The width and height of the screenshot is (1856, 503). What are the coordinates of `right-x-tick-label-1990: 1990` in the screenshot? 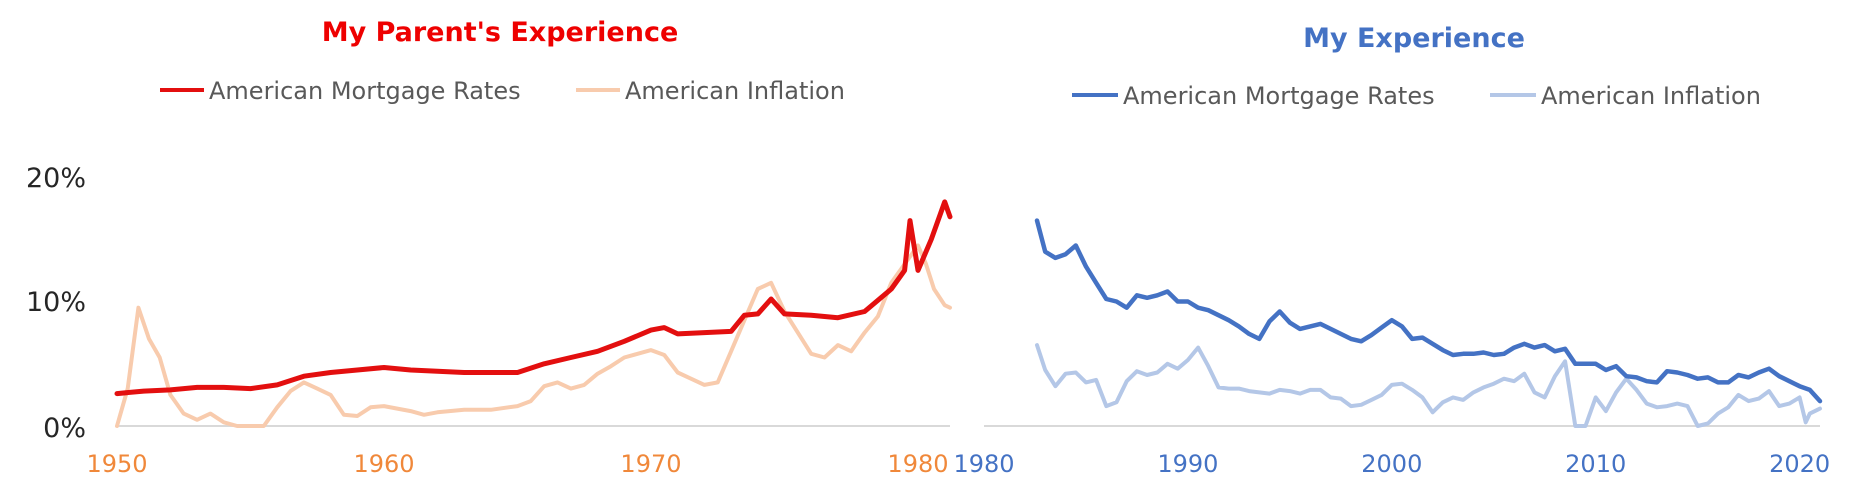 It's located at (1187, 464).